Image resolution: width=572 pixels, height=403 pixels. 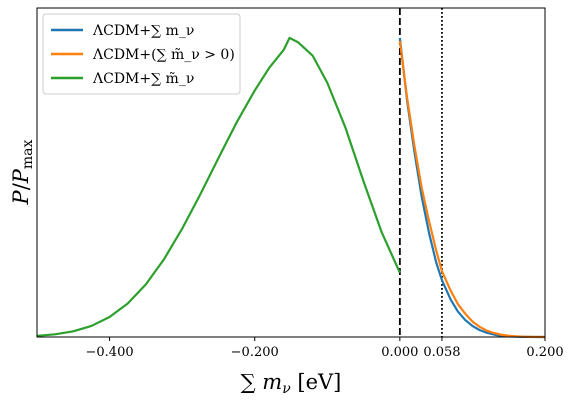 What do you see at coordinates (143, 31) in the screenshot?
I see `legend-label: ΛCDM+∑ m_ν` at bounding box center [143, 31].